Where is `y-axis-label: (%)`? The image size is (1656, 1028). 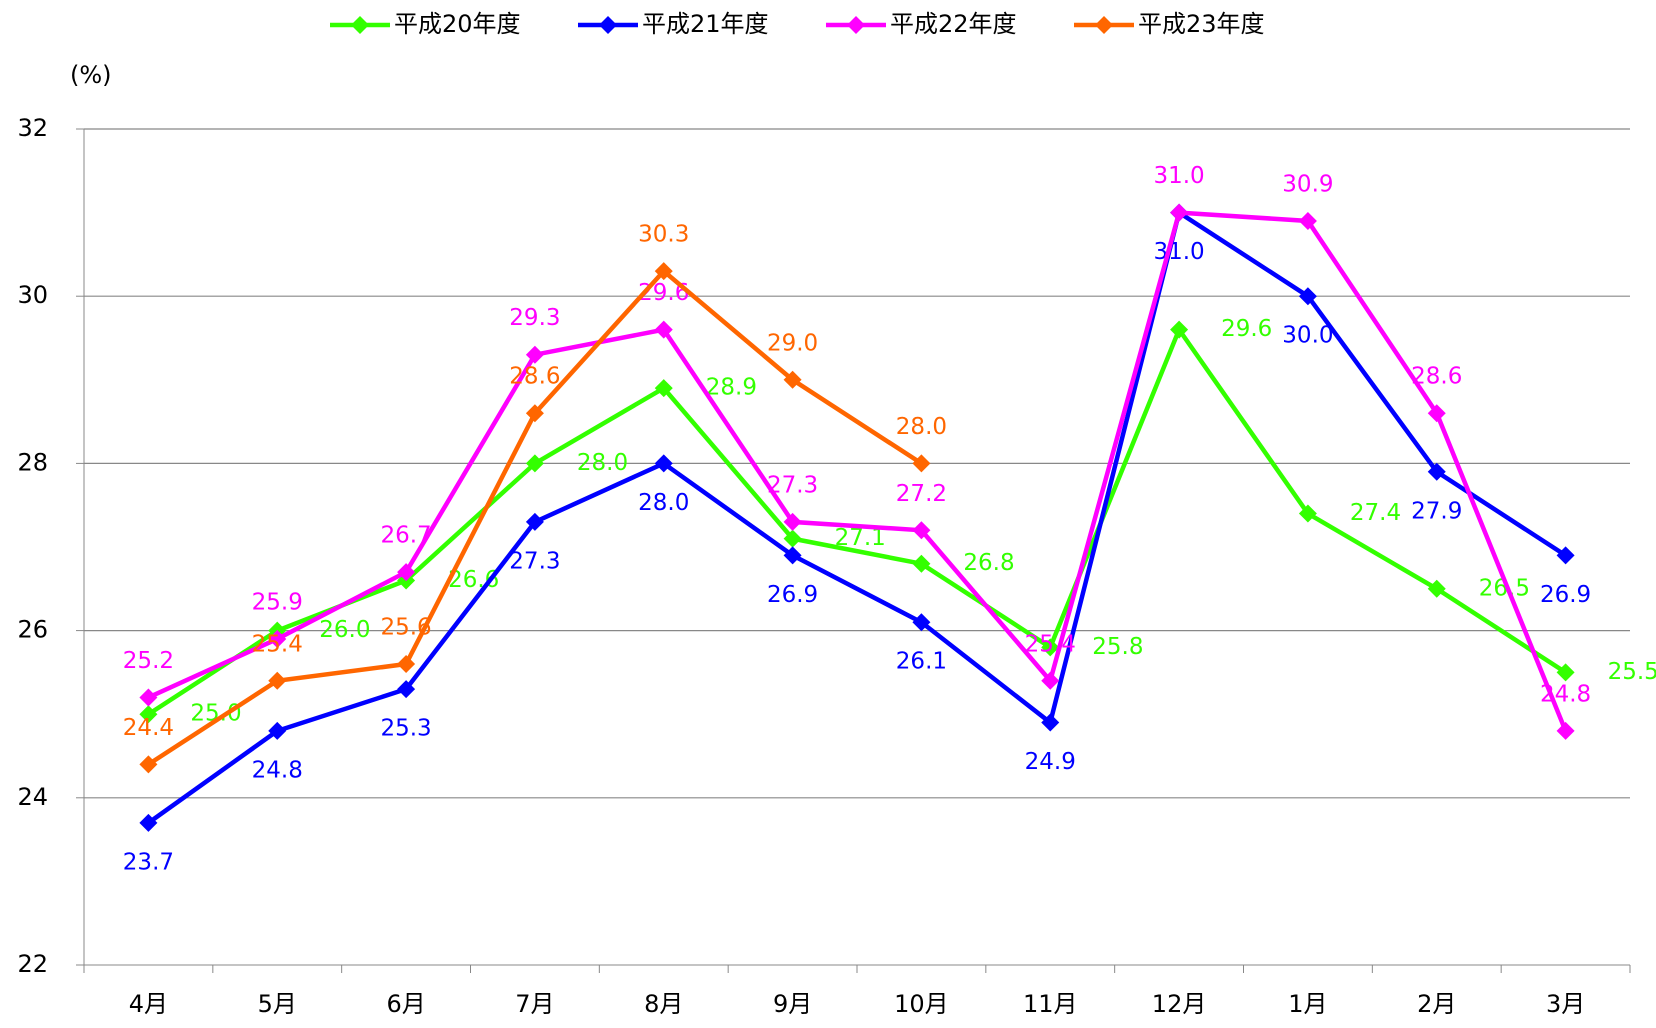 y-axis-label: (%) is located at coordinates (91, 75).